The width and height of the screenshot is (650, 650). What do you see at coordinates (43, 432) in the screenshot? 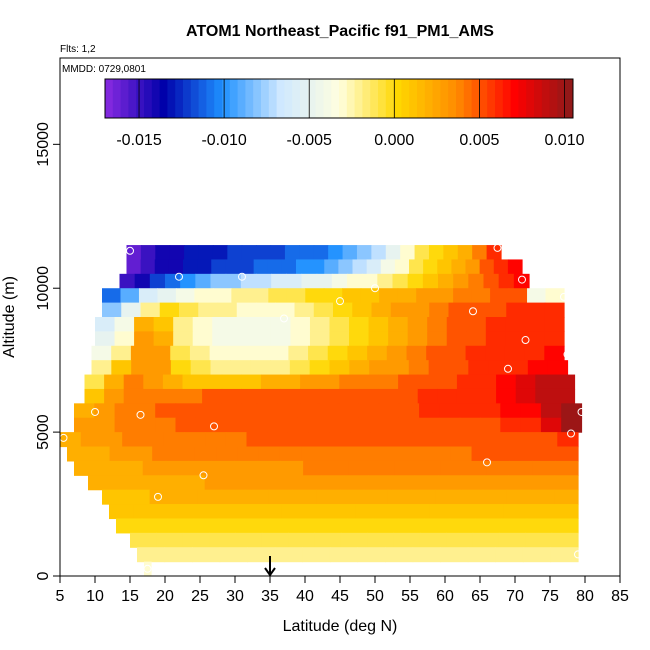
I see `y-tick-label: 5000` at bounding box center [43, 432].